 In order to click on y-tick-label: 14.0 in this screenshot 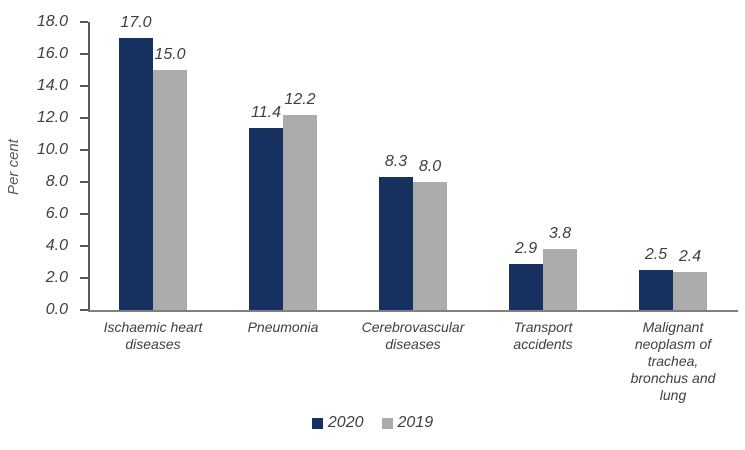, I will do `click(52, 85)`.